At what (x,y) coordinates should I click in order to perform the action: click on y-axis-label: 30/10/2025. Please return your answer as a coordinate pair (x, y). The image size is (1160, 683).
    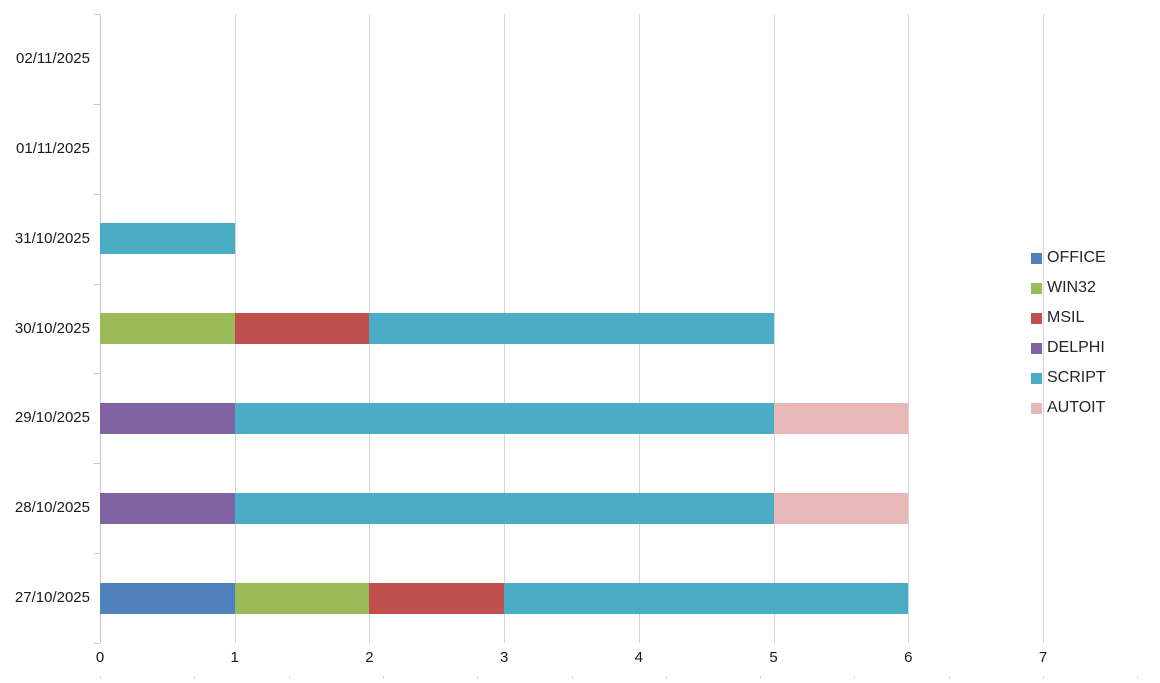
    Looking at the image, I should click on (52, 328).